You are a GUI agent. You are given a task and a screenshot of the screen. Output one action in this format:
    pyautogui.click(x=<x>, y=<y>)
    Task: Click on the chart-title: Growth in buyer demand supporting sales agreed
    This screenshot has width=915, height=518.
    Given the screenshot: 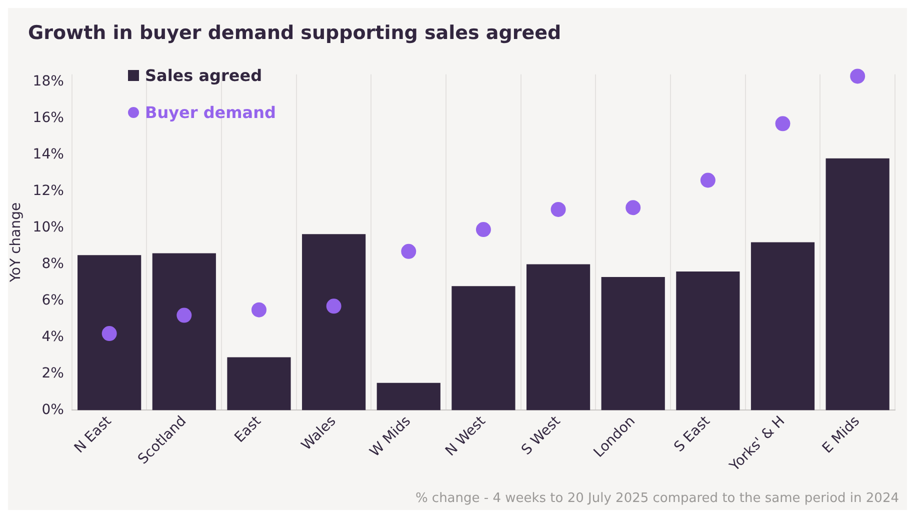 What is the action you would take?
    pyautogui.click(x=295, y=33)
    